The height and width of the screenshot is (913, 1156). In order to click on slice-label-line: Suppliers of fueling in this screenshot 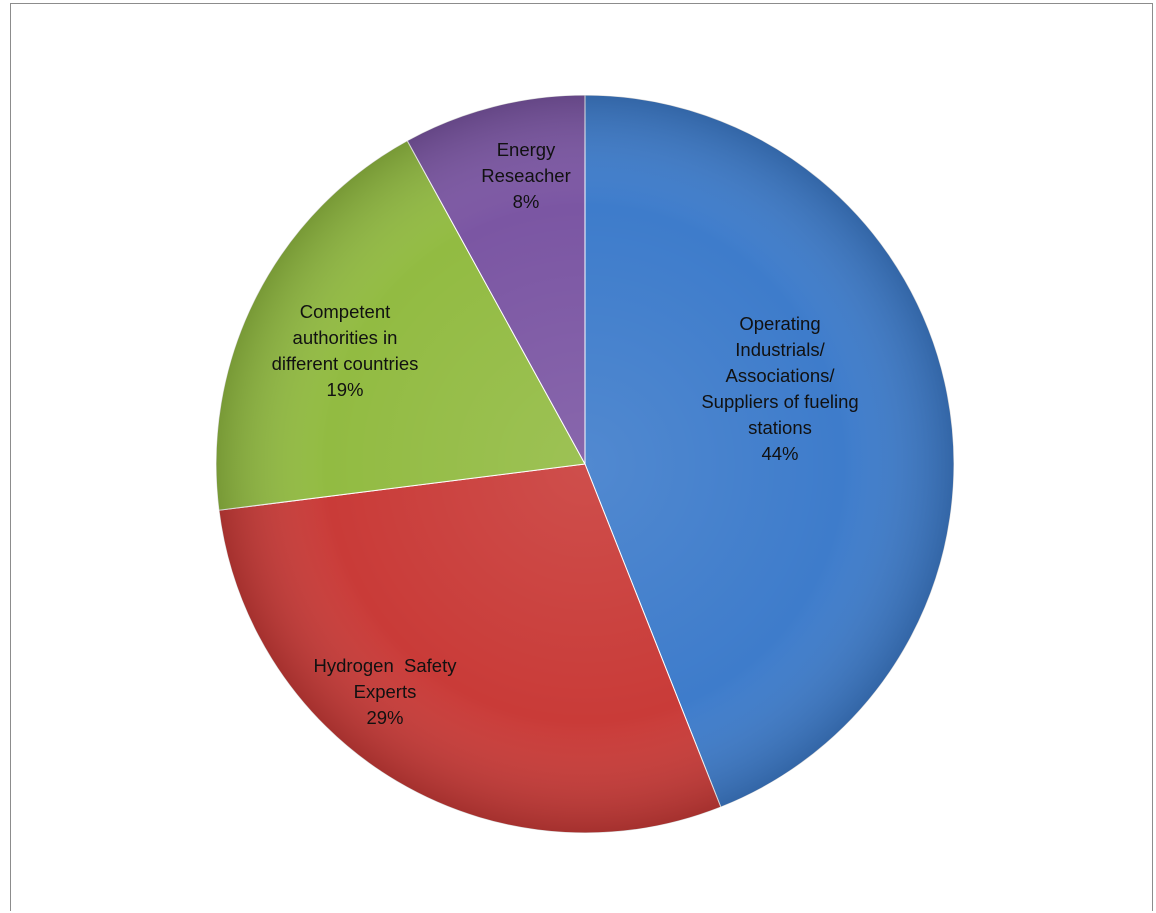, I will do `click(779, 401)`.